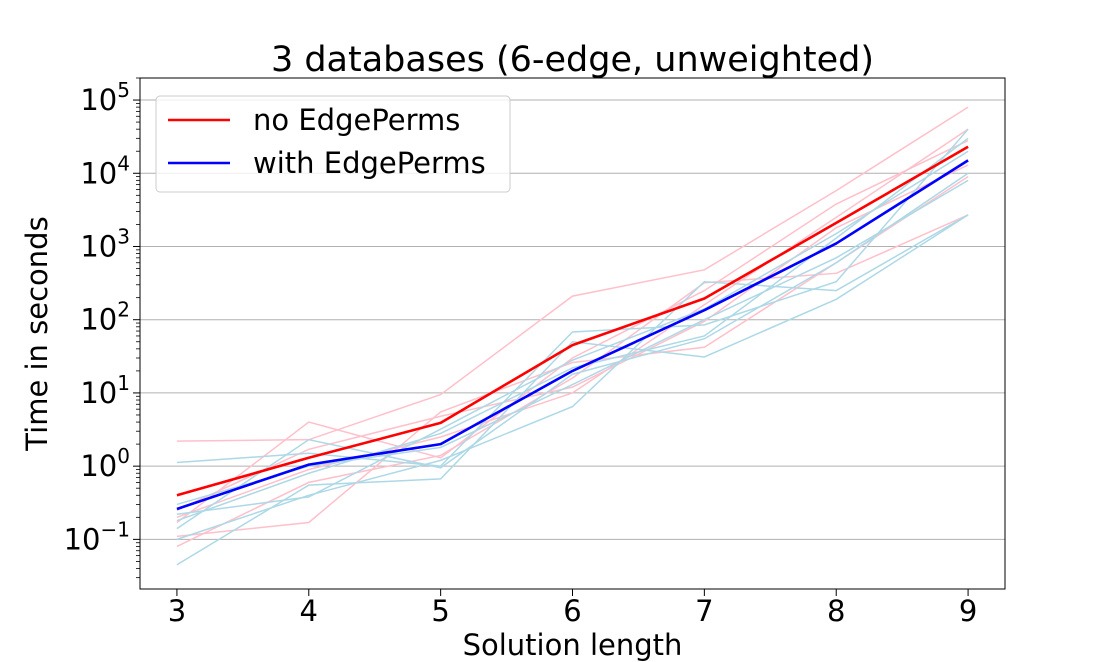  Describe the element at coordinates (105, 97) in the screenshot. I see `y-tick-label-6: 10⁵` at that location.